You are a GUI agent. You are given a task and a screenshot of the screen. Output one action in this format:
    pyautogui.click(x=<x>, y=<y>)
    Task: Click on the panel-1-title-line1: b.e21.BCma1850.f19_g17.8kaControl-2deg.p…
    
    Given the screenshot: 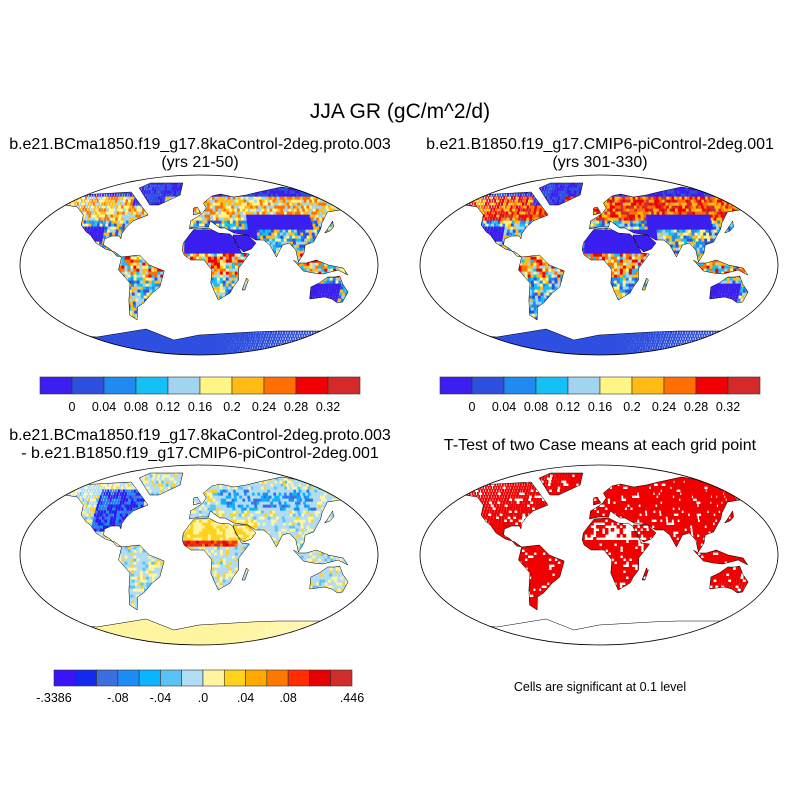 What is the action you would take?
    pyautogui.click(x=200, y=145)
    